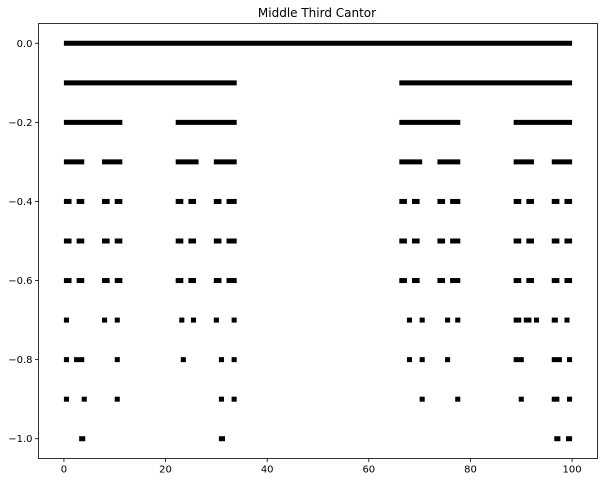 The image size is (603, 482). Describe the element at coordinates (20, 439) in the screenshot. I see `y-tick-label: −1.0` at that location.